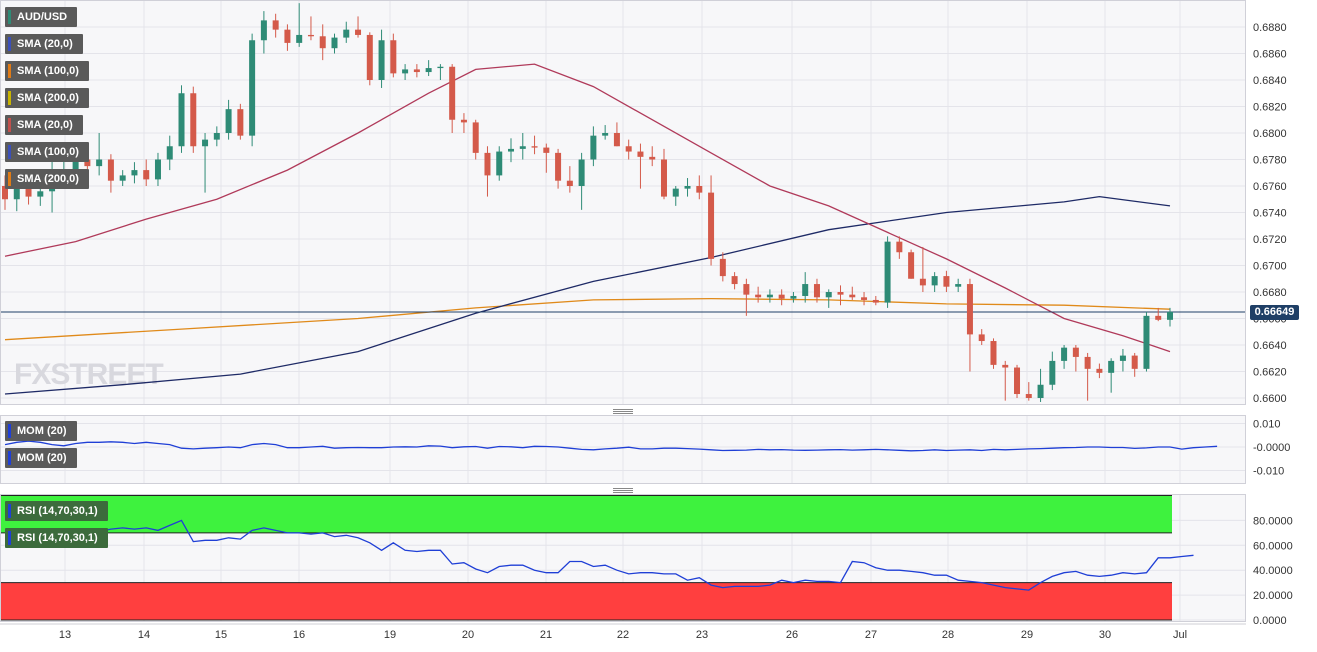 This screenshot has width=1317, height=652. Describe the element at coordinates (1270, 267) in the screenshot. I see `price-tick-label: 0.6700` at that location.